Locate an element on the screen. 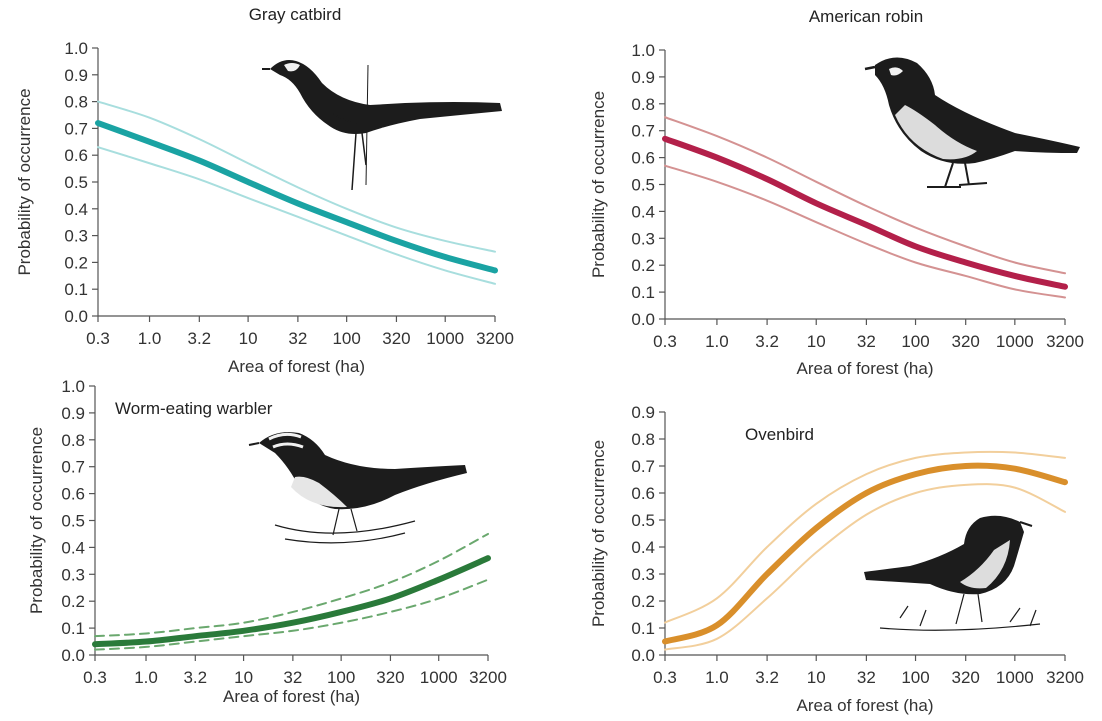 This screenshot has width=1102, height=721. panel-title: Worm-eating warbler is located at coordinates (194, 408).